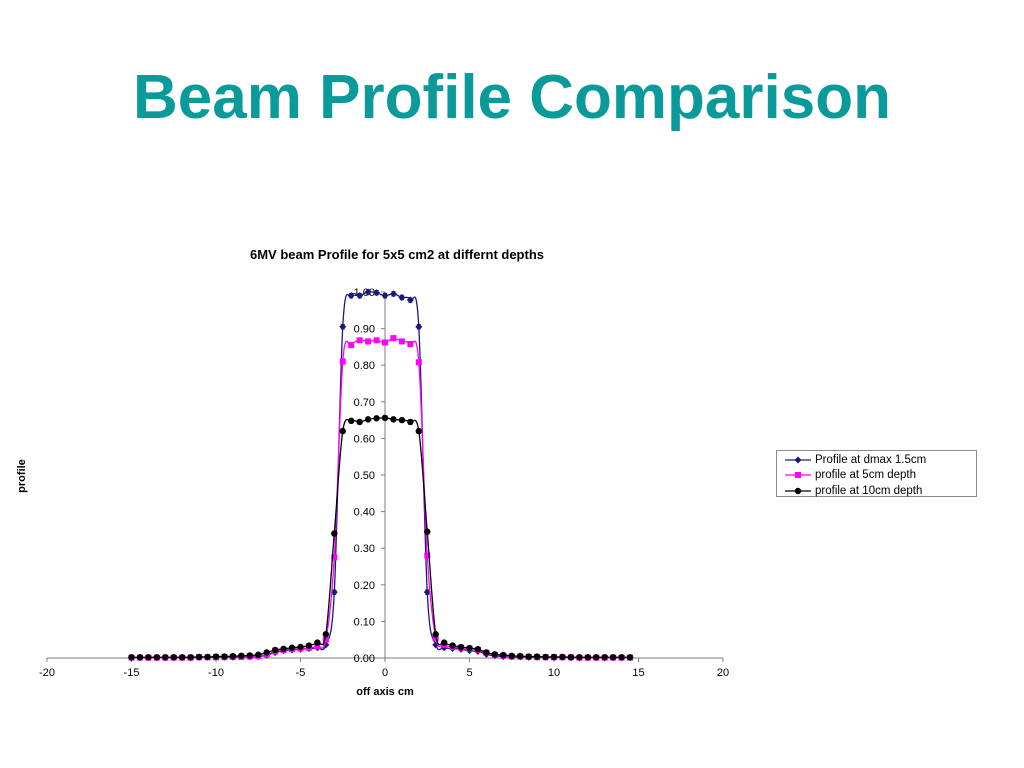  Describe the element at coordinates (132, 673) in the screenshot. I see `x-tick-label: -15` at that location.